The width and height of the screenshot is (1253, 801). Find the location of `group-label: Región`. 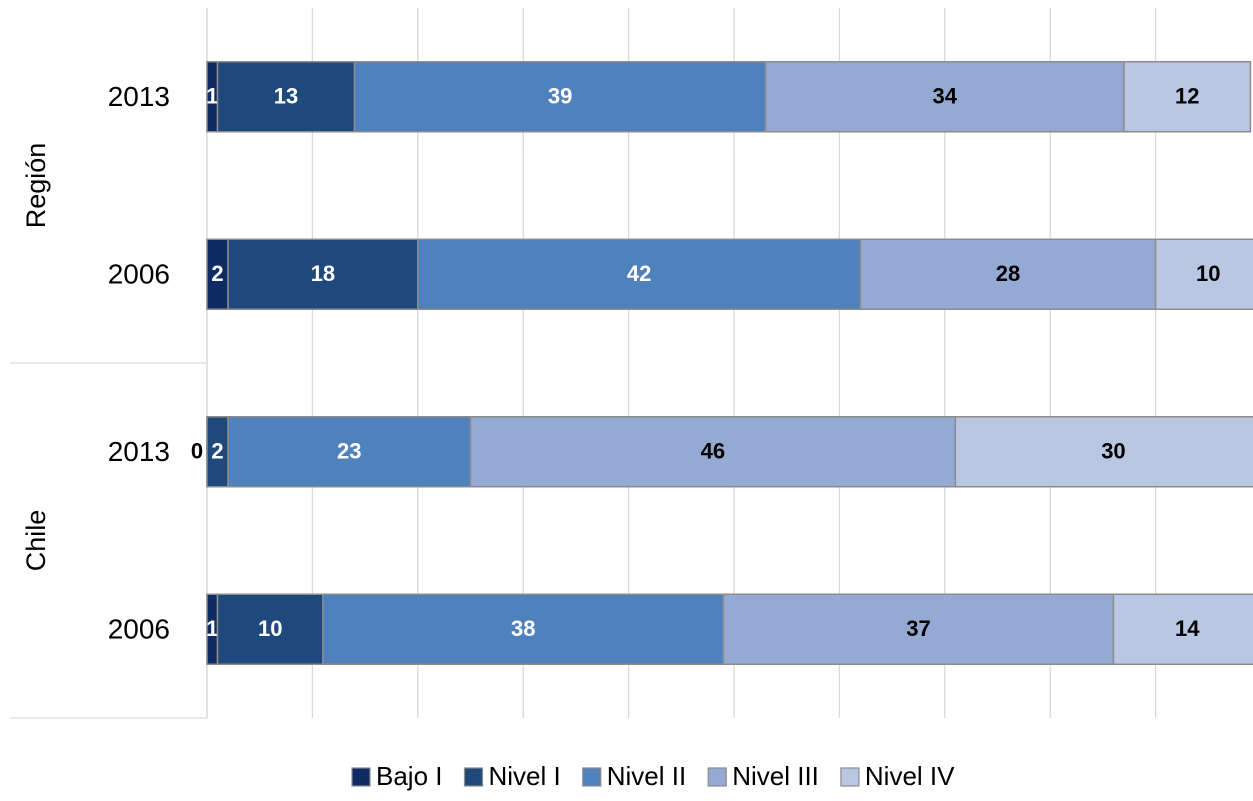

group-label: Región is located at coordinates (36, 186).